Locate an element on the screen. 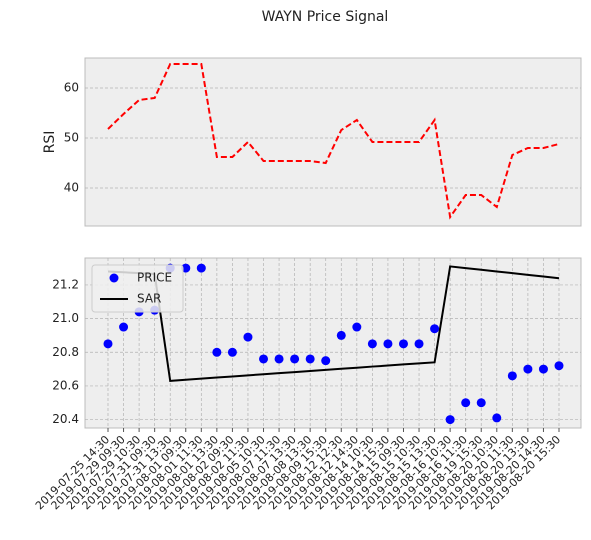  y-tick-label: 21.2 is located at coordinates (65, 284).